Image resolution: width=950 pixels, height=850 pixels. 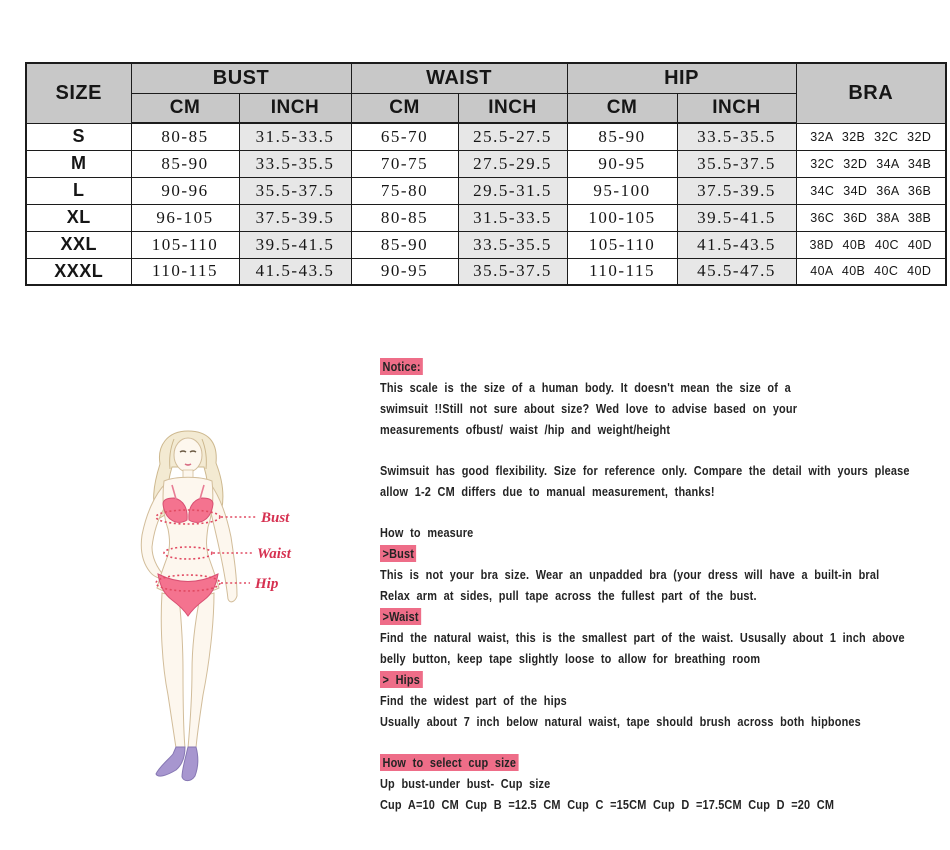 I want to click on hip-cm-value: 85-90, so click(x=622, y=136).